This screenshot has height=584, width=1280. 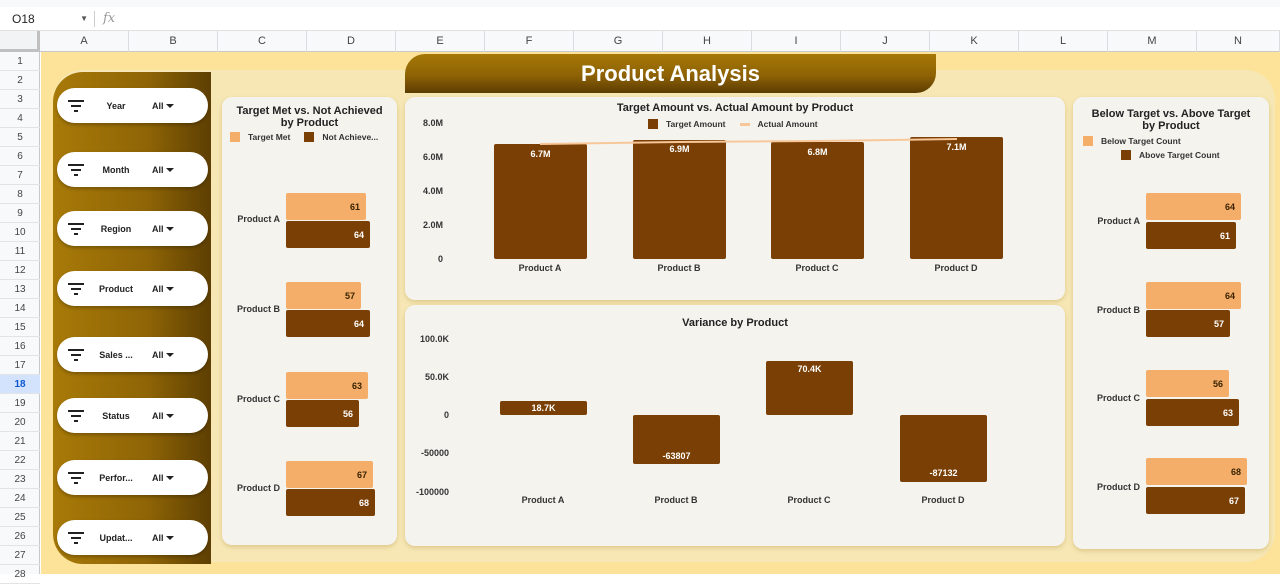 What do you see at coordinates (116, 169) in the screenshot?
I see `slicer-label: Month` at bounding box center [116, 169].